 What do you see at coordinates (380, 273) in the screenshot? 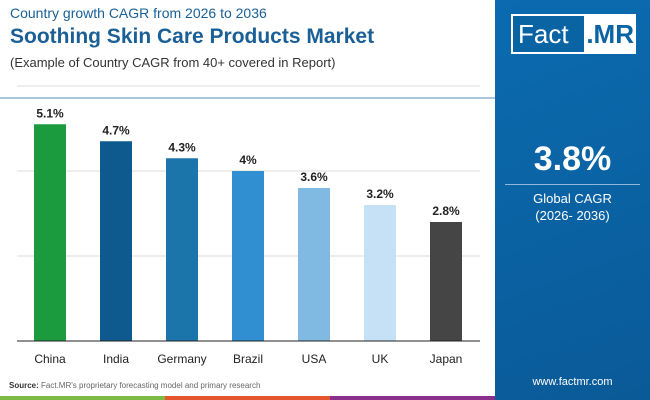
I see `bar-uk` at bounding box center [380, 273].